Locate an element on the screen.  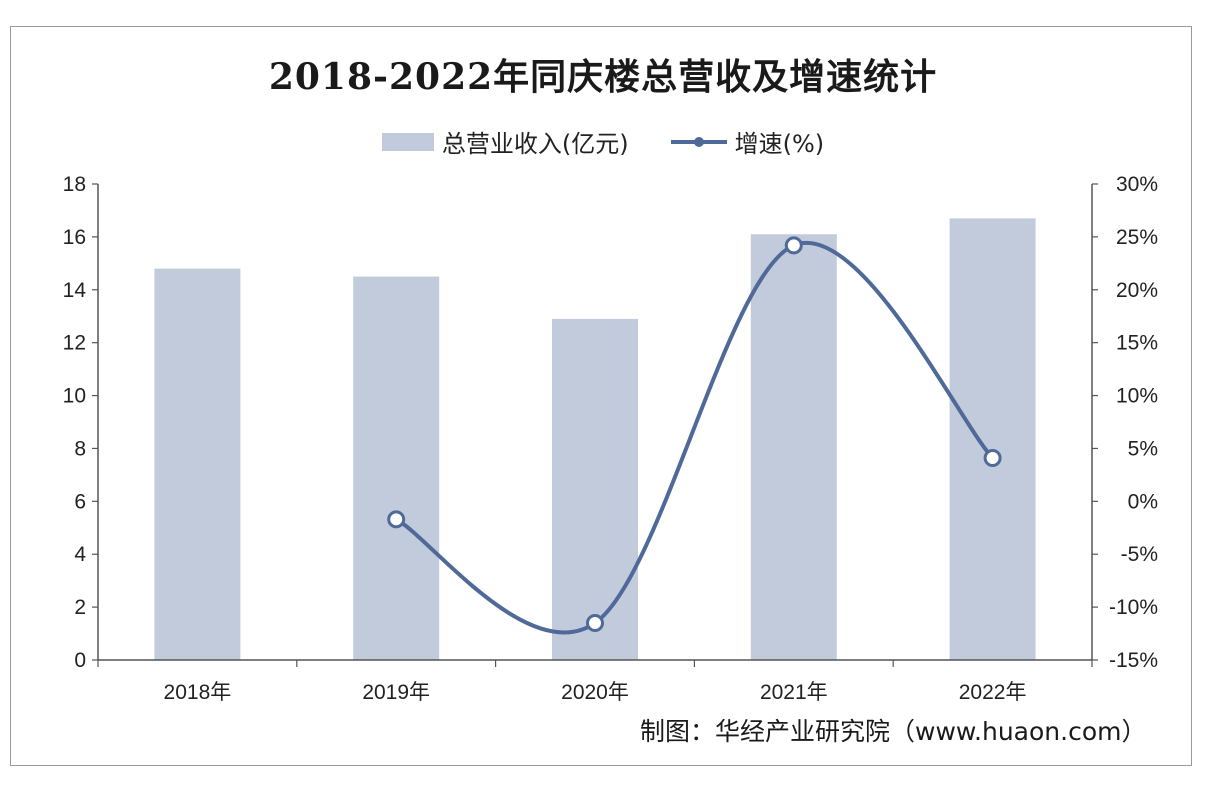
y-left-tick-label-5: 10 is located at coordinates (74, 396).